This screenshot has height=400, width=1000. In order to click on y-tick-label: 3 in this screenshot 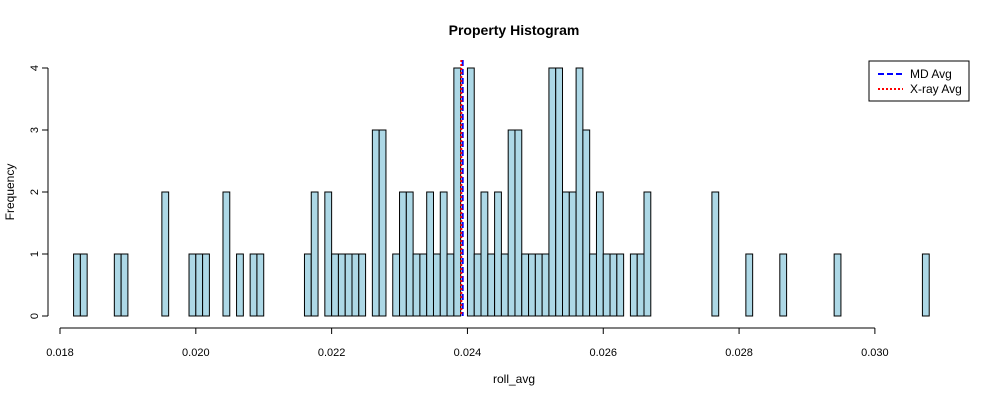, I will do `click(35, 130)`.